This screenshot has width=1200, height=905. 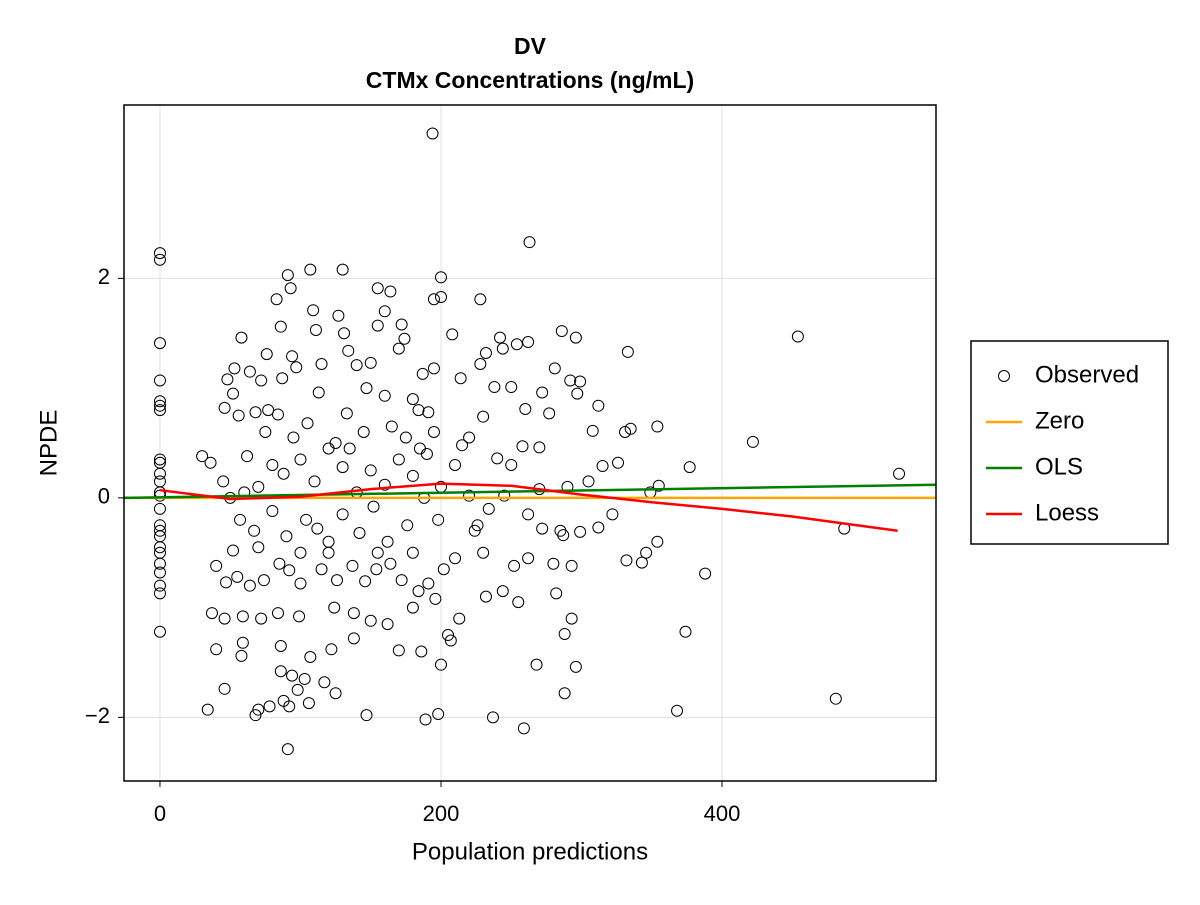 What do you see at coordinates (1062, 443) in the screenshot?
I see `legend: Observed Zero OLS Loess` at bounding box center [1062, 443].